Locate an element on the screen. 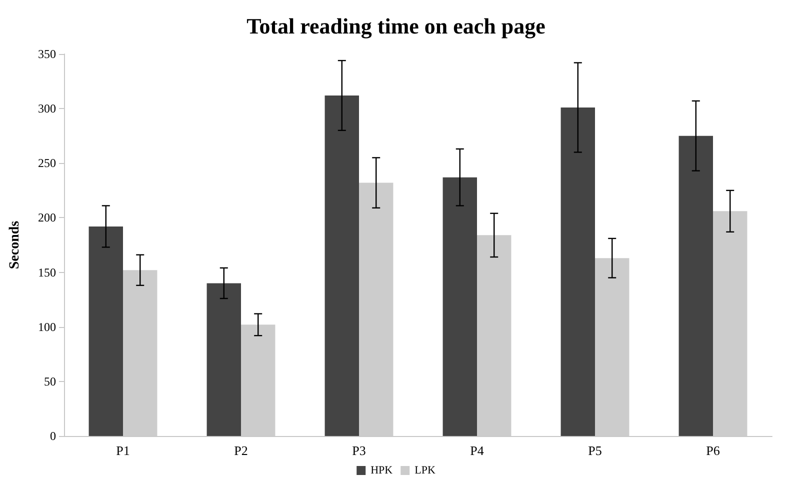 The image size is (792, 485). x-tick-label: P5 is located at coordinates (595, 450).